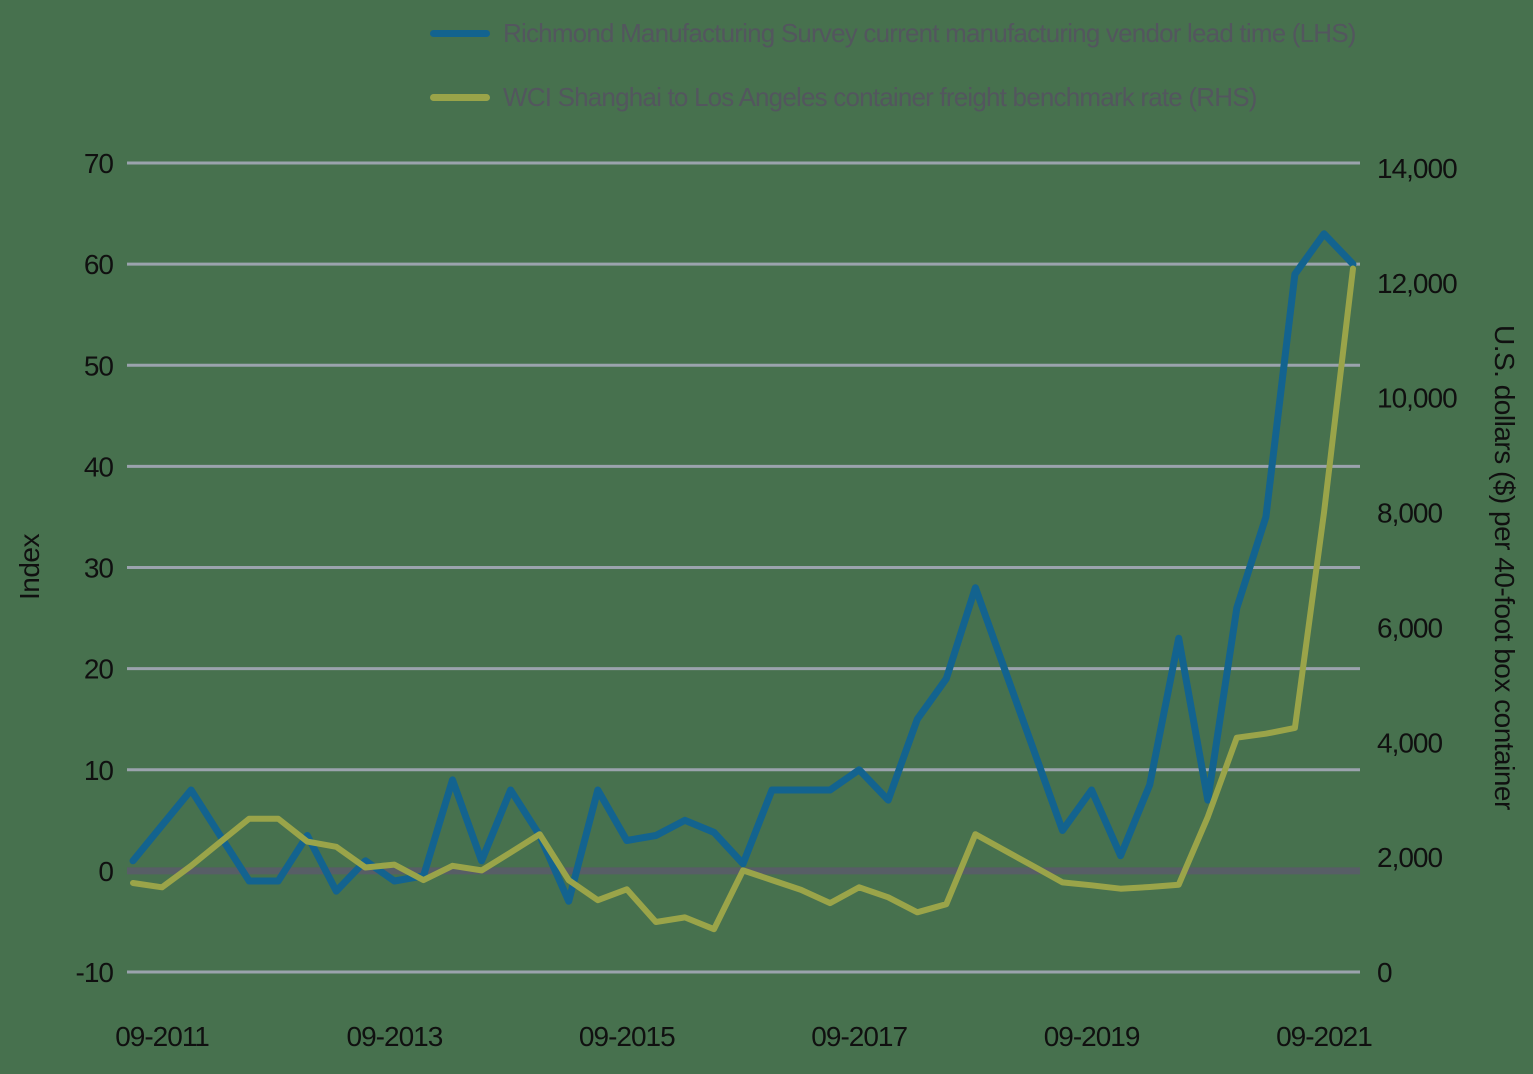 This screenshot has height=1074, width=1533. I want to click on left-axis-tick-label: 0, so click(105, 871).